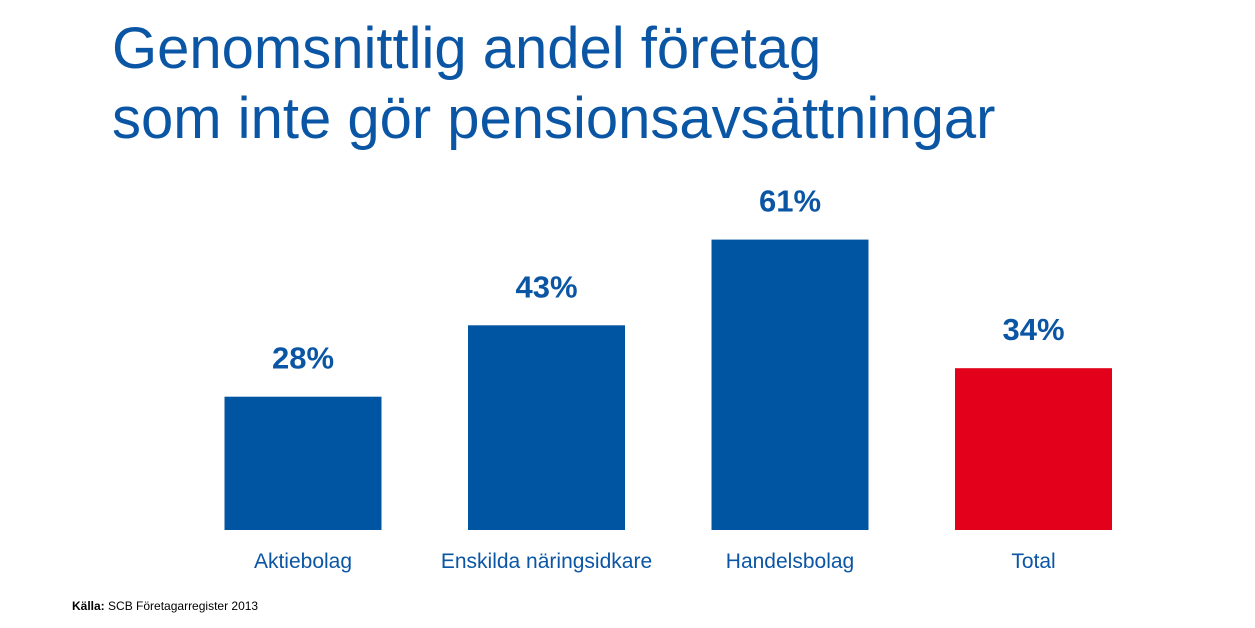  Describe the element at coordinates (467, 48) in the screenshot. I see `chart-title-line-1: Genomsnittlig andel företag` at that location.